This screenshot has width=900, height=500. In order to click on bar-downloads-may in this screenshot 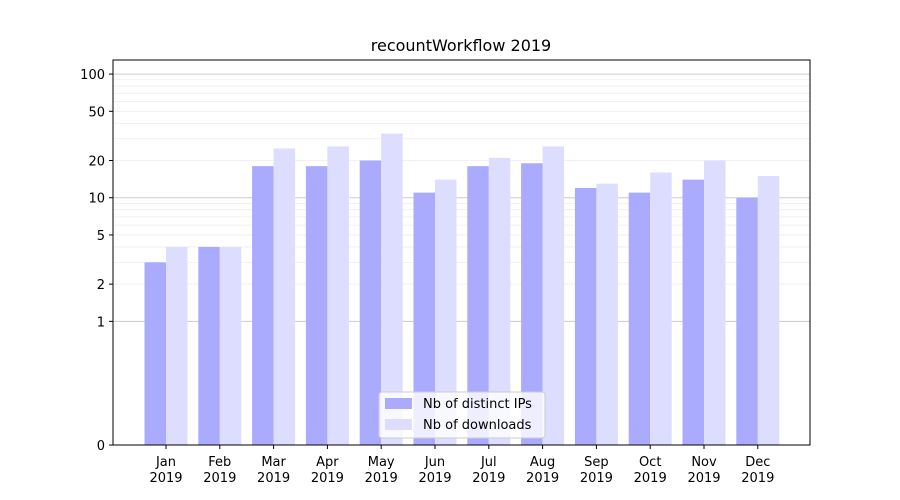, I will do `click(392, 289)`.